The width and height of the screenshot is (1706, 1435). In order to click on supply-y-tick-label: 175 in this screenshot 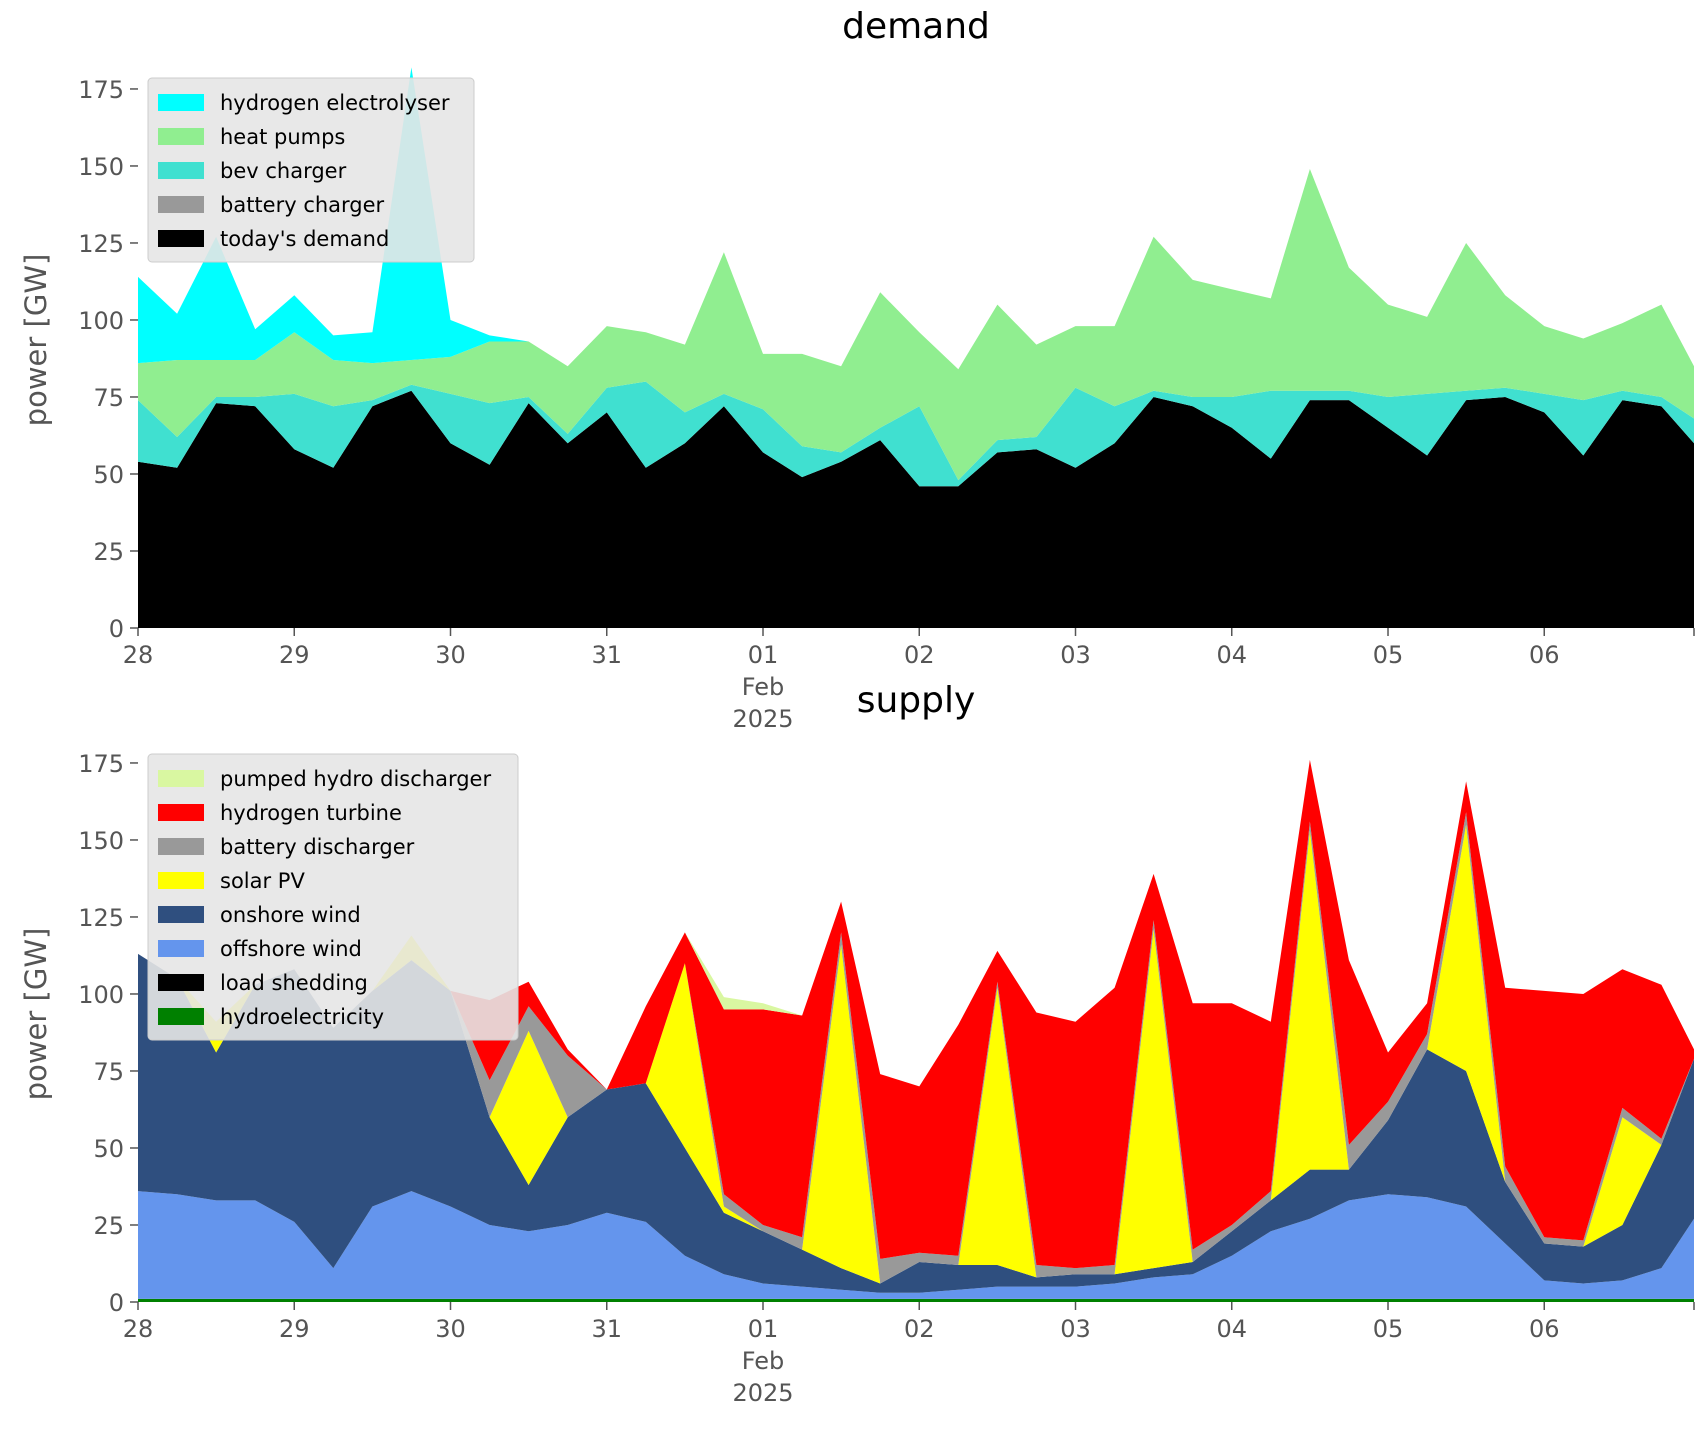, I will do `click(101, 764)`.